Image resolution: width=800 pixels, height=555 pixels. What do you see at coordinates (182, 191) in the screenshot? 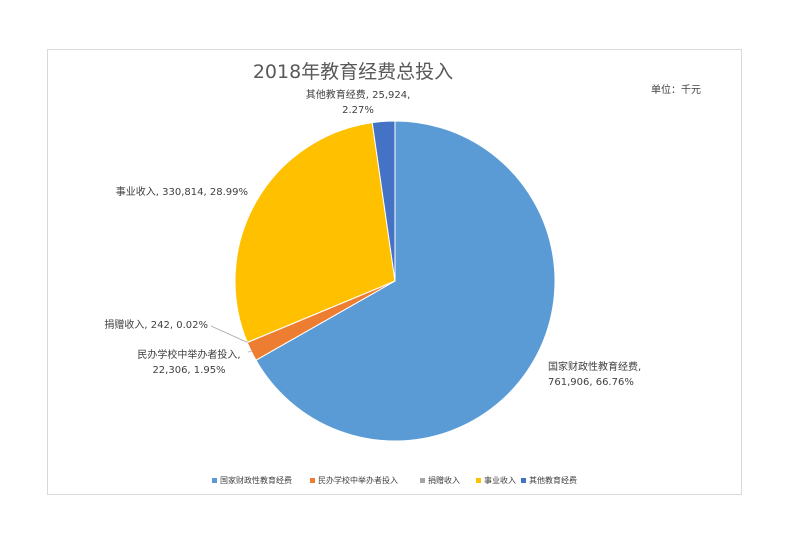
I see `data-label-4: 事业收入, 330,814, 28.99%` at bounding box center [182, 191].